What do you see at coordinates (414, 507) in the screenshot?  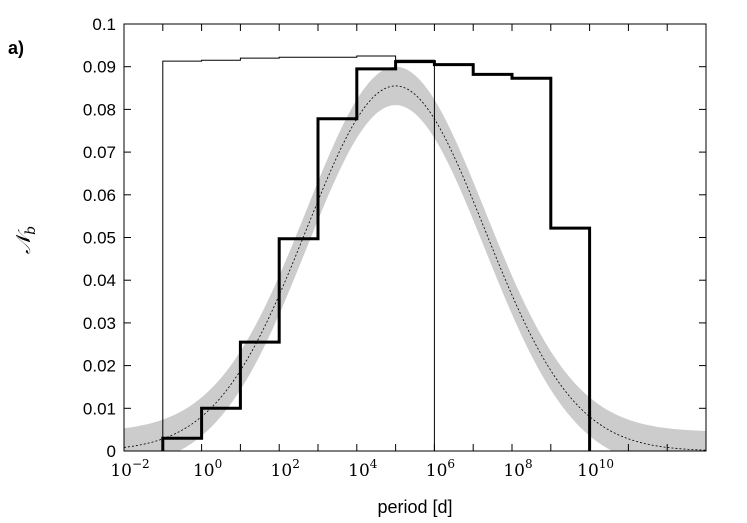 I see `x-axis-label: period [d]` at bounding box center [414, 507].